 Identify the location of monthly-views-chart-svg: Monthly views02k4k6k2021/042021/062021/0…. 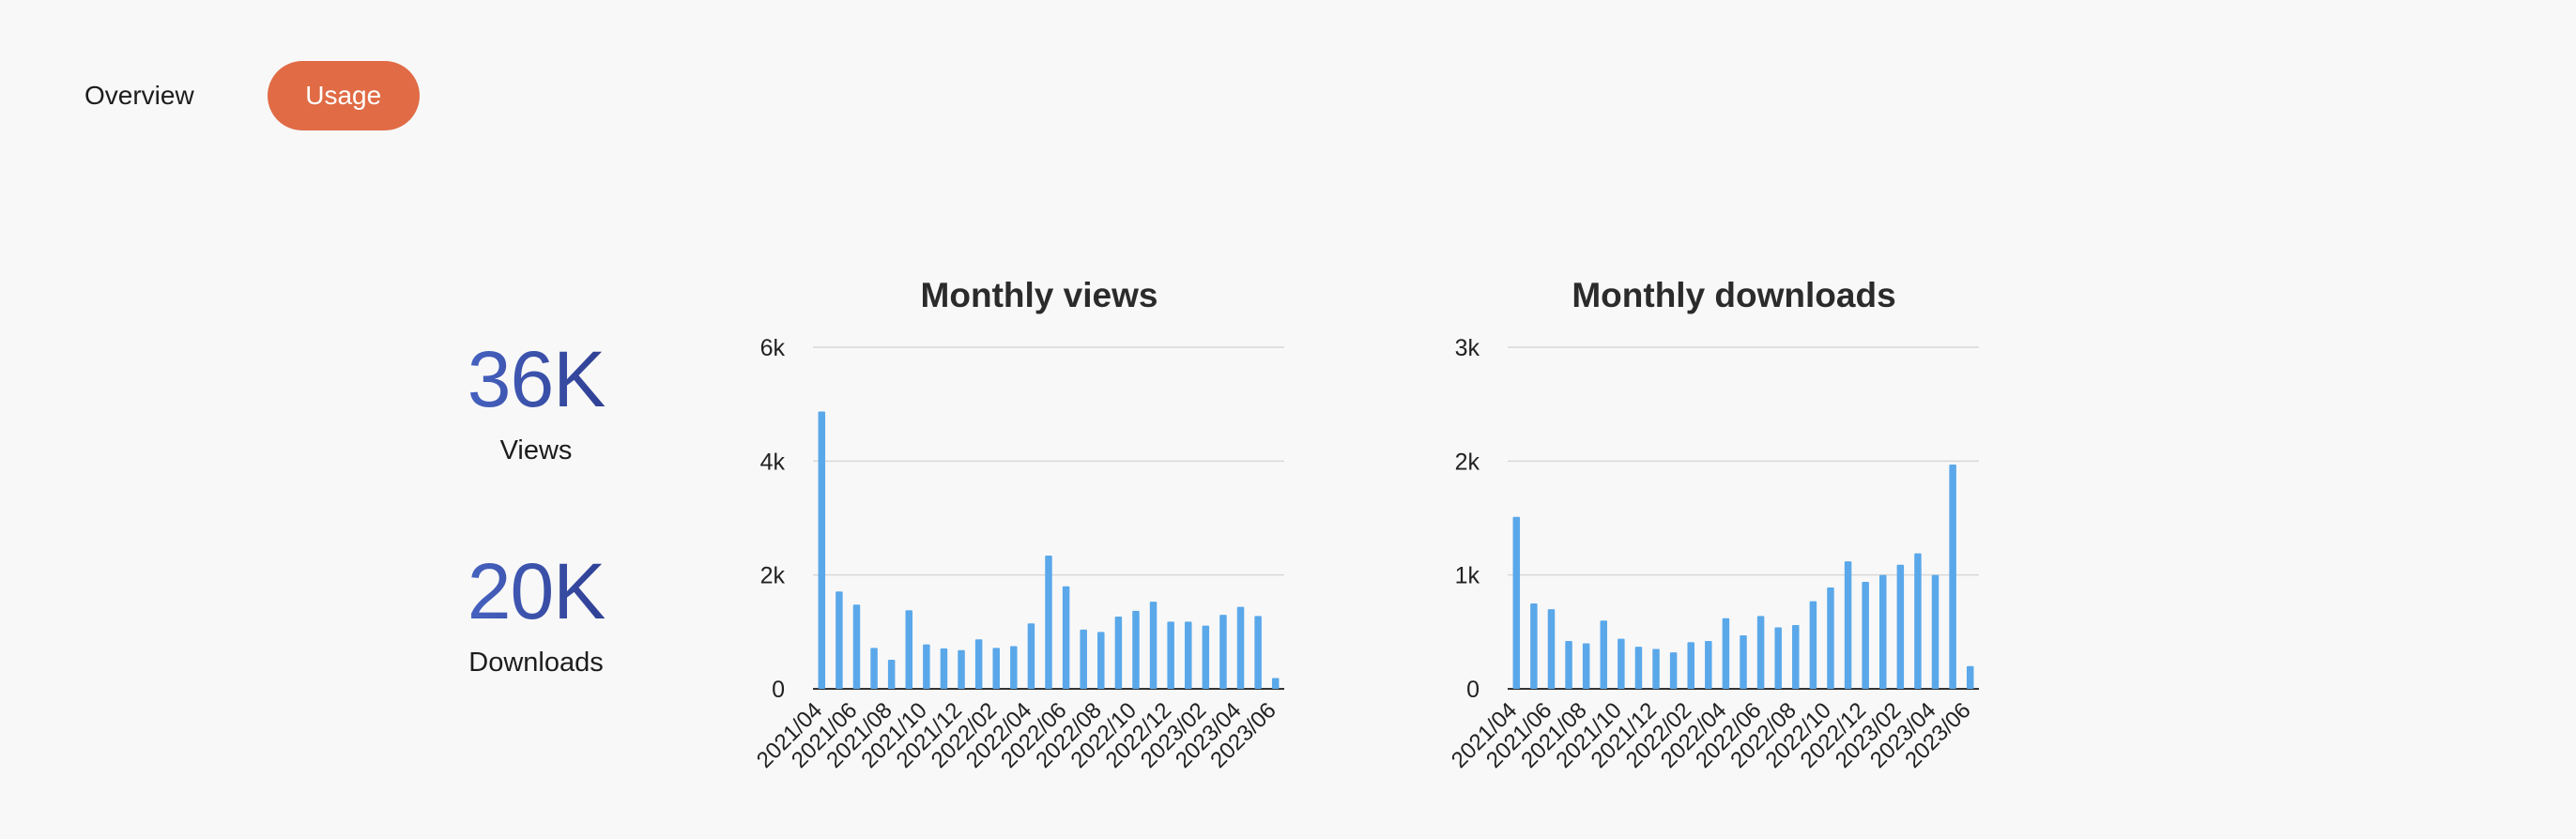
(1018, 524).